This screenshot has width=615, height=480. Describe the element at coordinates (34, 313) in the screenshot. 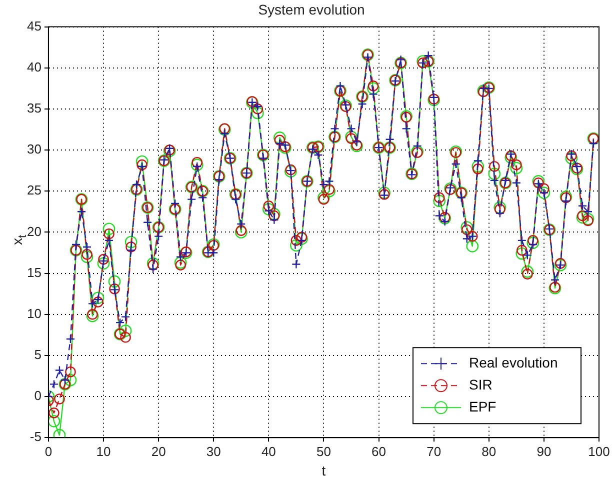

I see `y-tick-label: 10` at that location.